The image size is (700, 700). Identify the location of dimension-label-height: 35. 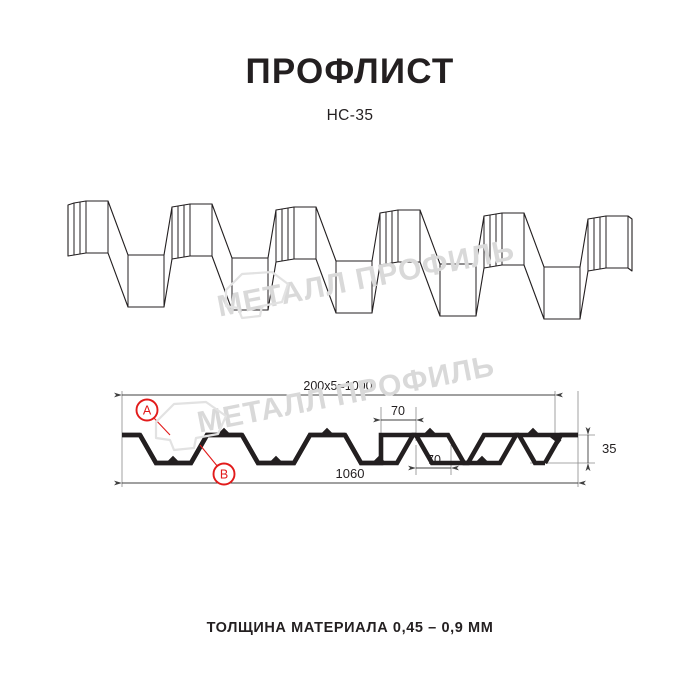
(609, 448).